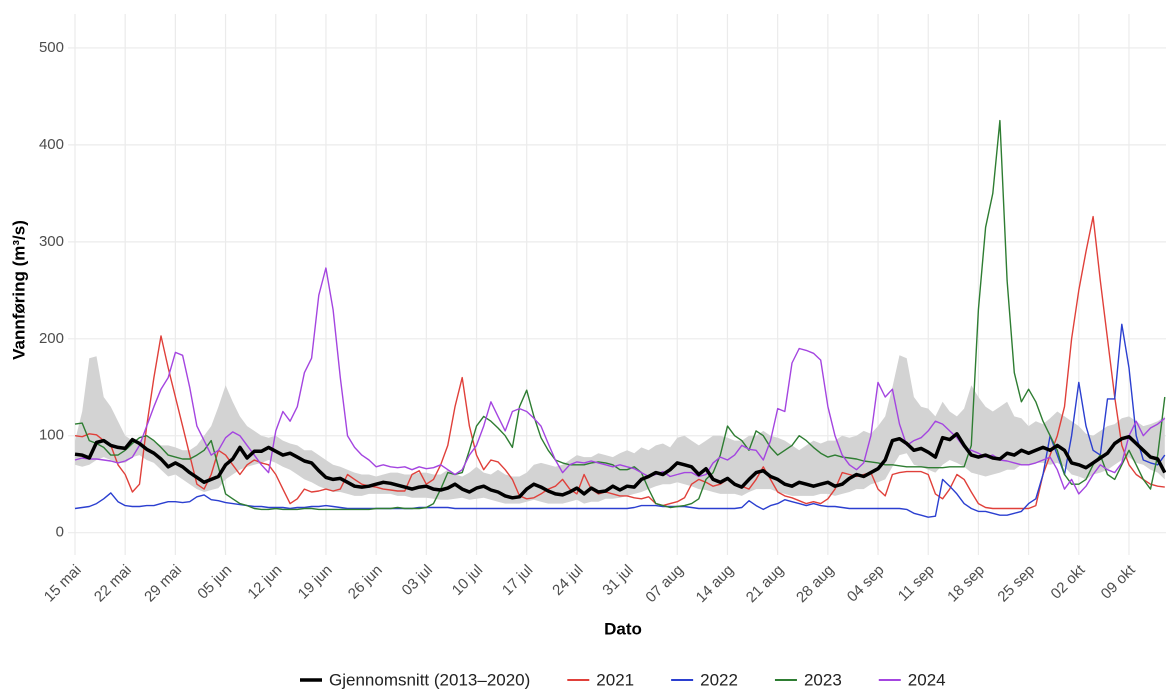 The width and height of the screenshot is (1166, 691). I want to click on legend-label: 2023, so click(823, 679).